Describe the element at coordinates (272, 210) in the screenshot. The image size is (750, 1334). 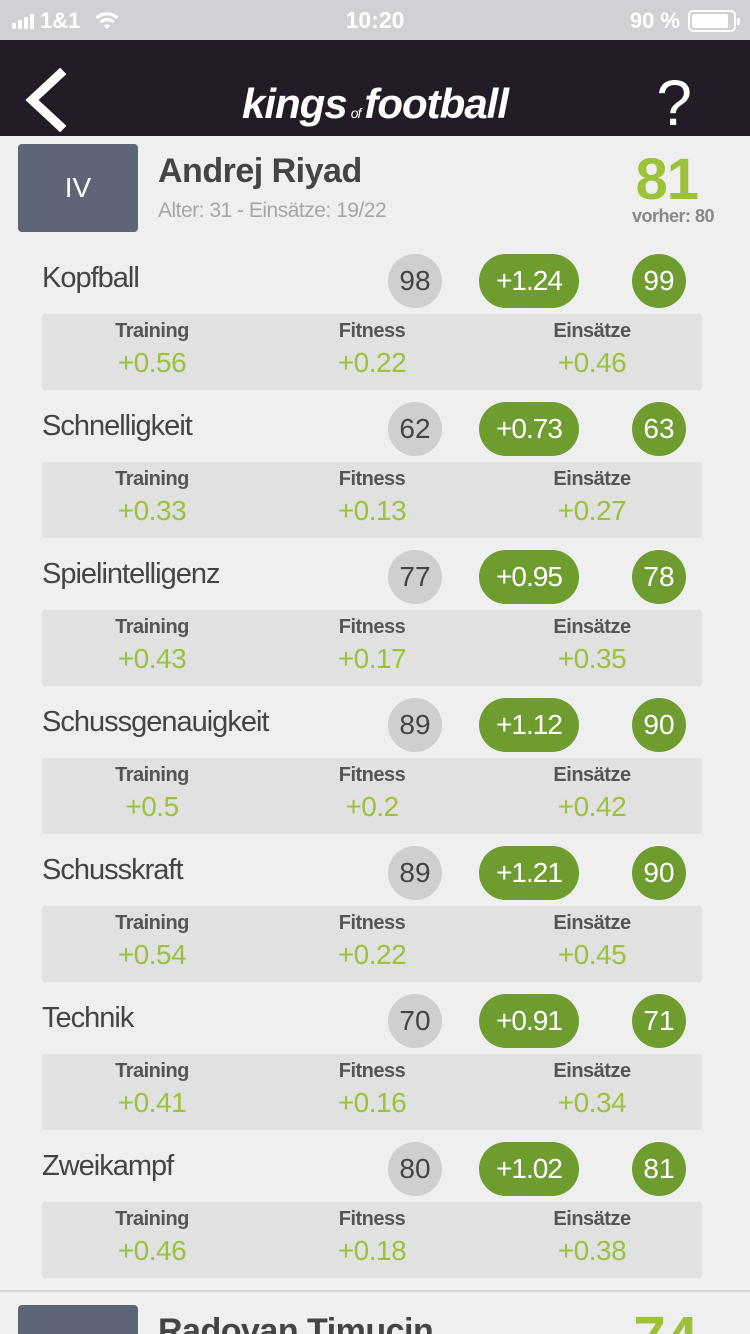
I see `player-subtitle: Alter: 31 - Einsätze: 19/22` at that location.